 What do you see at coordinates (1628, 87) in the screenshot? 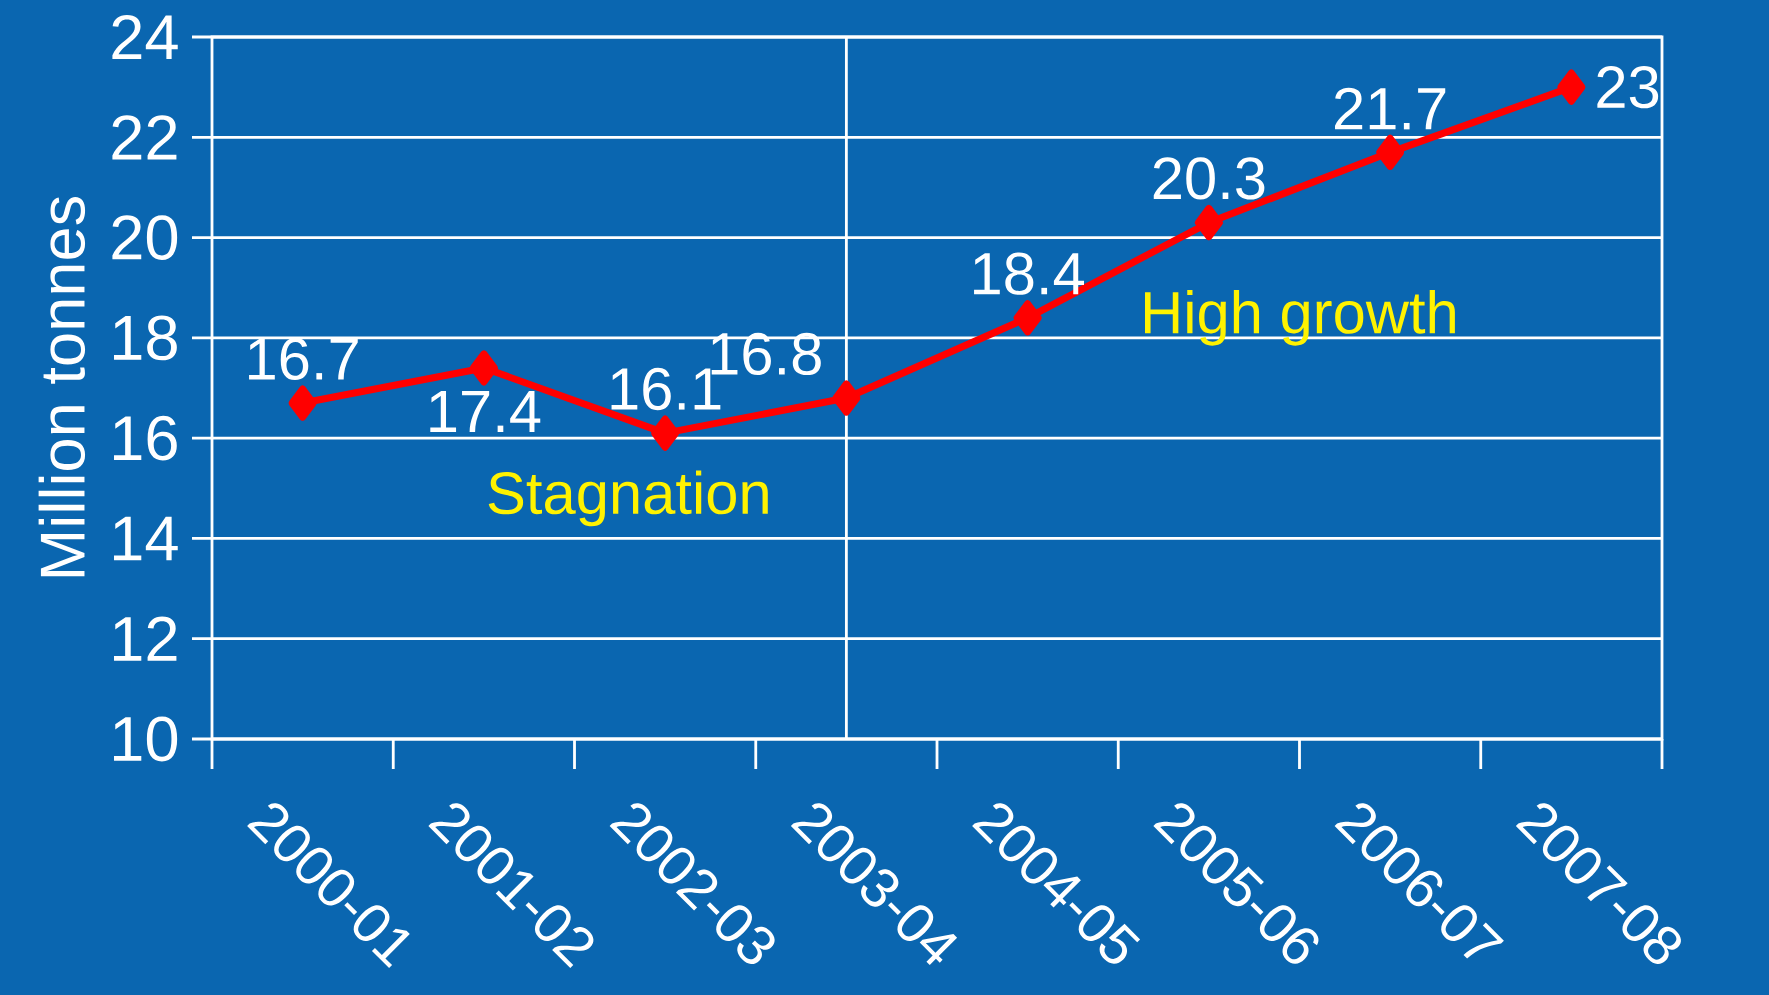
I see `data-label: 23` at bounding box center [1628, 87].